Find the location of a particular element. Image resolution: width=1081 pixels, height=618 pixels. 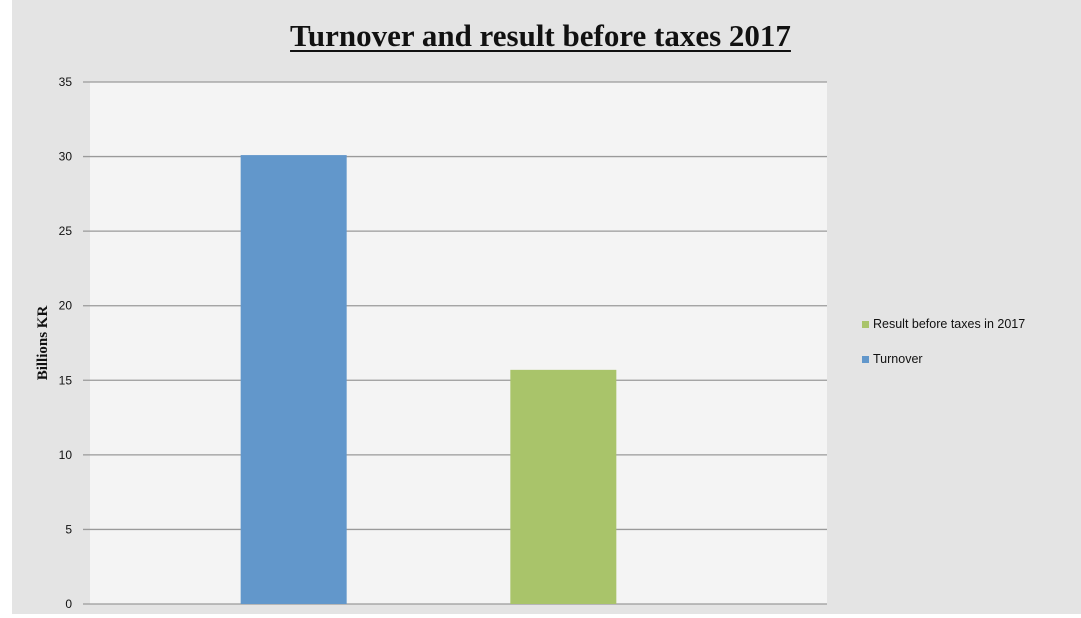

y-tick-label: 35 is located at coordinates (66, 82).